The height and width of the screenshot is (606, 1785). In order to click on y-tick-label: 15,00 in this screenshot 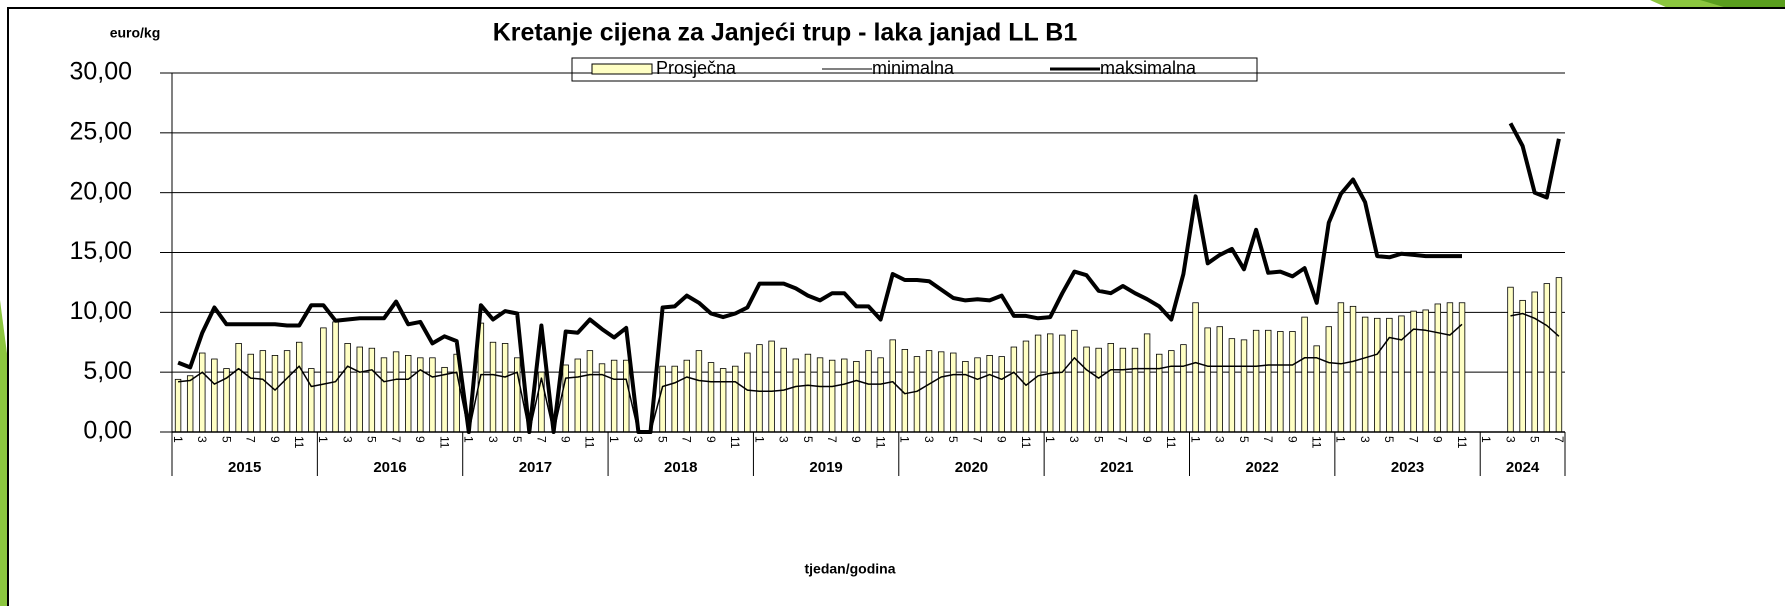, I will do `click(100, 251)`.